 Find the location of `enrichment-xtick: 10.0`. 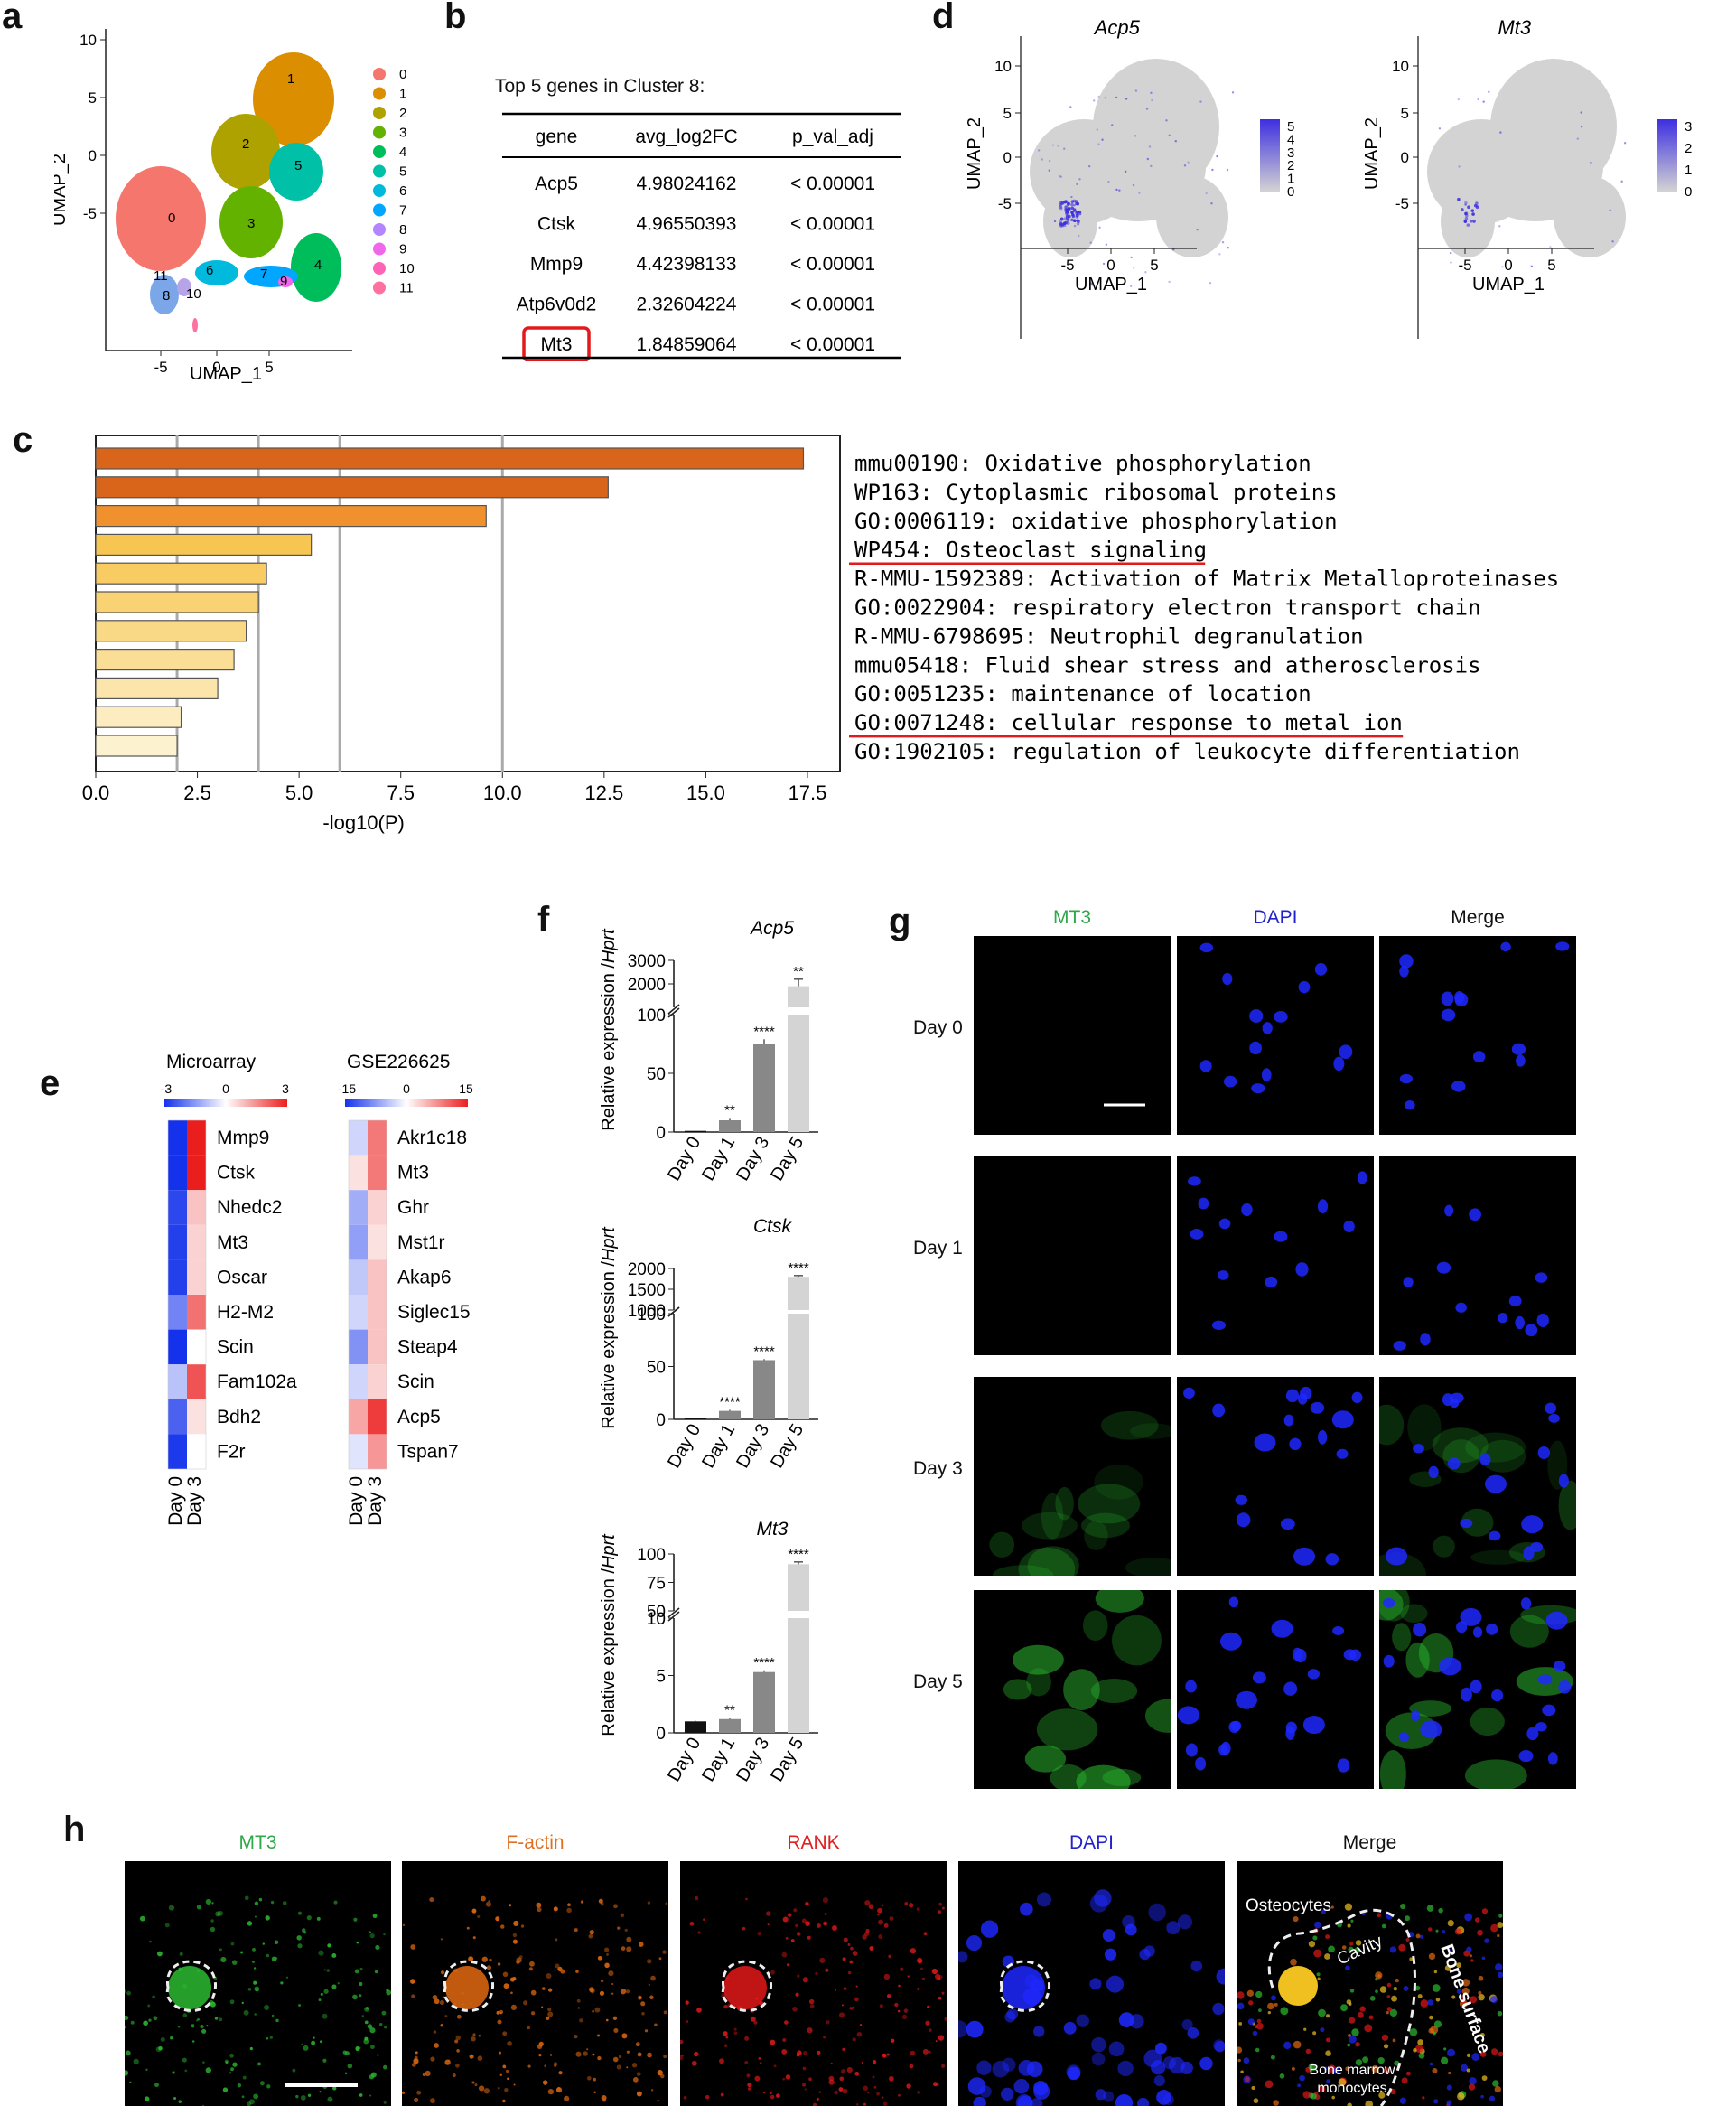

enrichment-xtick: 10.0 is located at coordinates (503, 793).